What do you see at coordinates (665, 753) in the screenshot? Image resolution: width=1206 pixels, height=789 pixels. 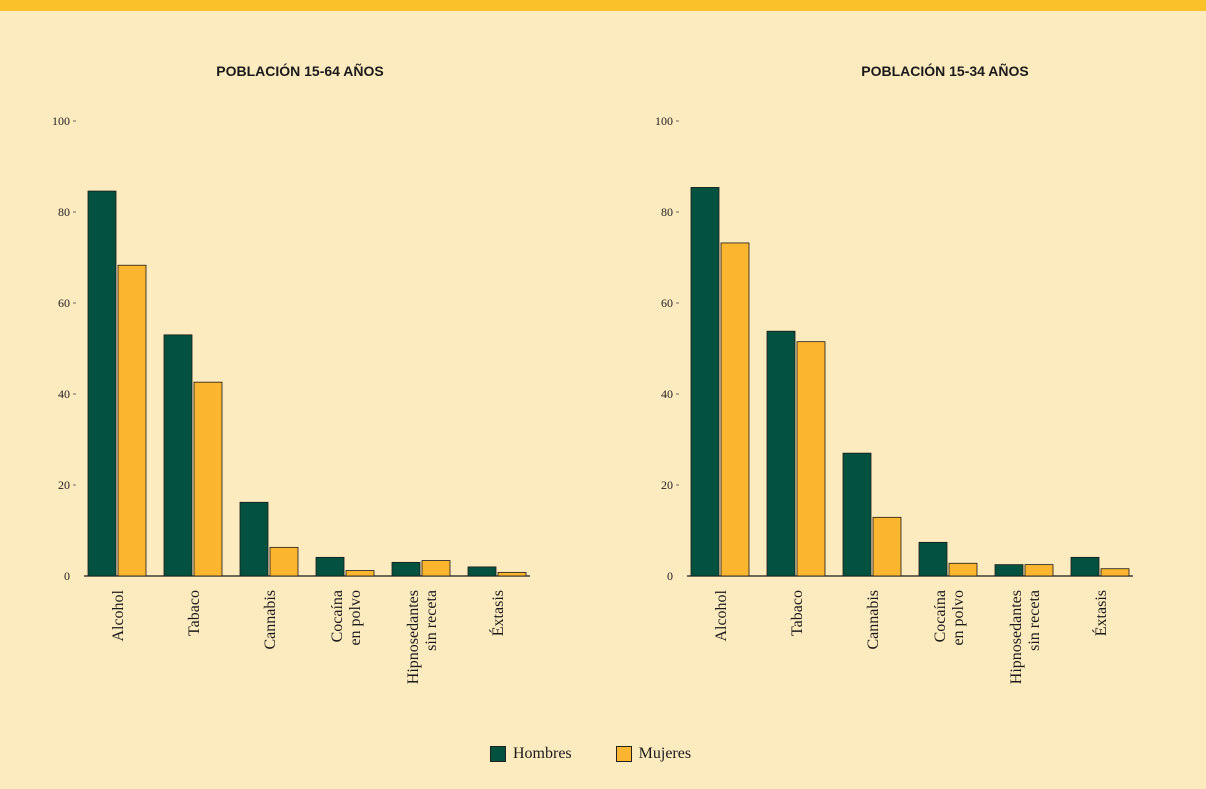 I see `legend-label-mujeres: Mujeres` at bounding box center [665, 753].